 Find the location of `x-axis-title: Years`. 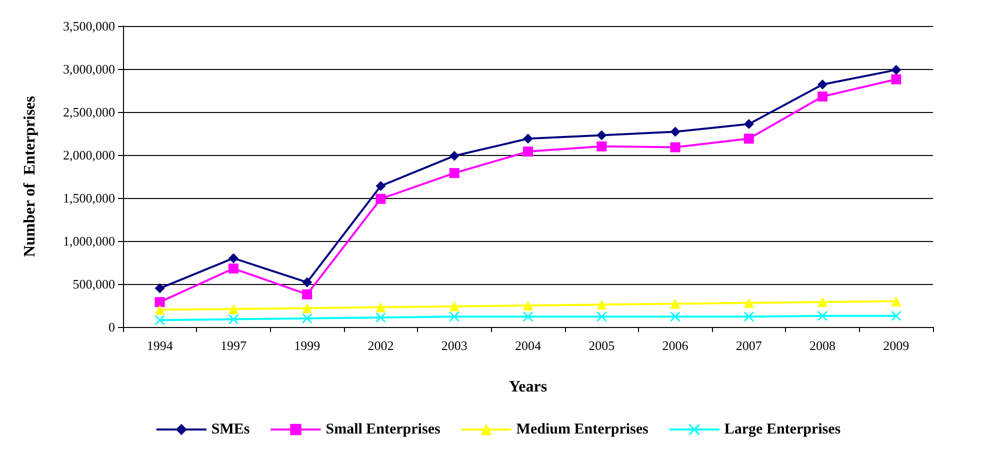

x-axis-title: Years is located at coordinates (528, 387).